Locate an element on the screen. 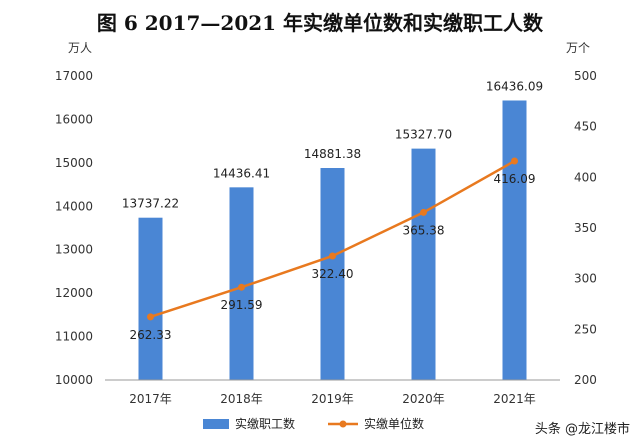  left-tick-label: 16000 is located at coordinates (74, 119).